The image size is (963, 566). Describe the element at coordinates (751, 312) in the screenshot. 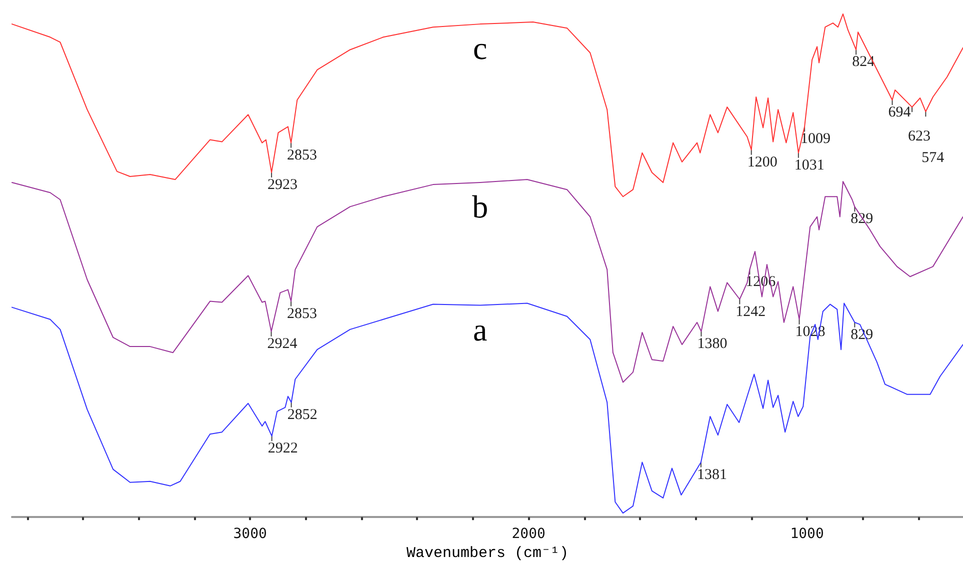

I see `annotation: 1242` at that location.